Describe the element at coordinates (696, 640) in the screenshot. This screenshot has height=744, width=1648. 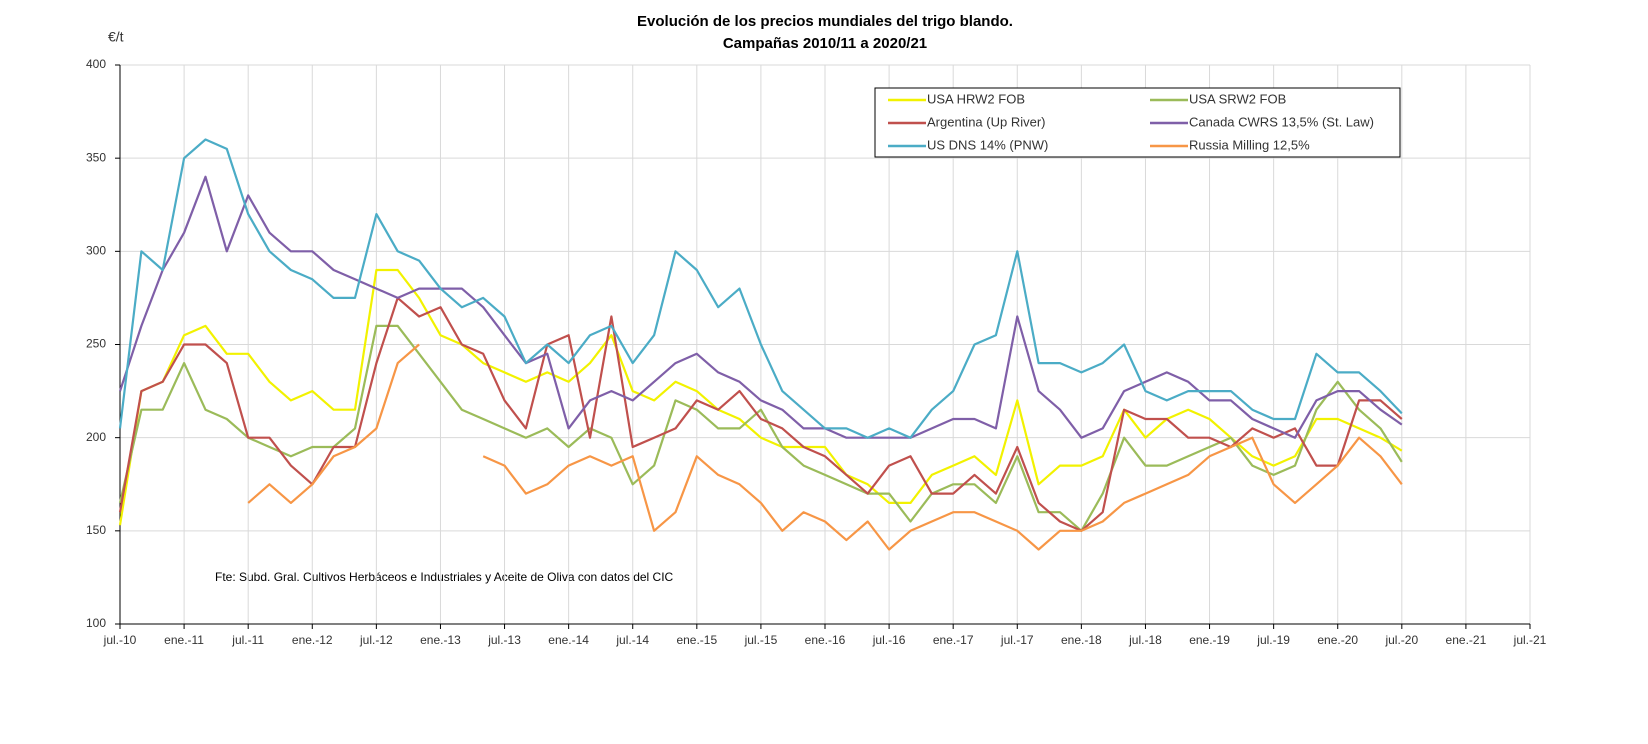
I see `x-tick-label: ene.-15` at that location.